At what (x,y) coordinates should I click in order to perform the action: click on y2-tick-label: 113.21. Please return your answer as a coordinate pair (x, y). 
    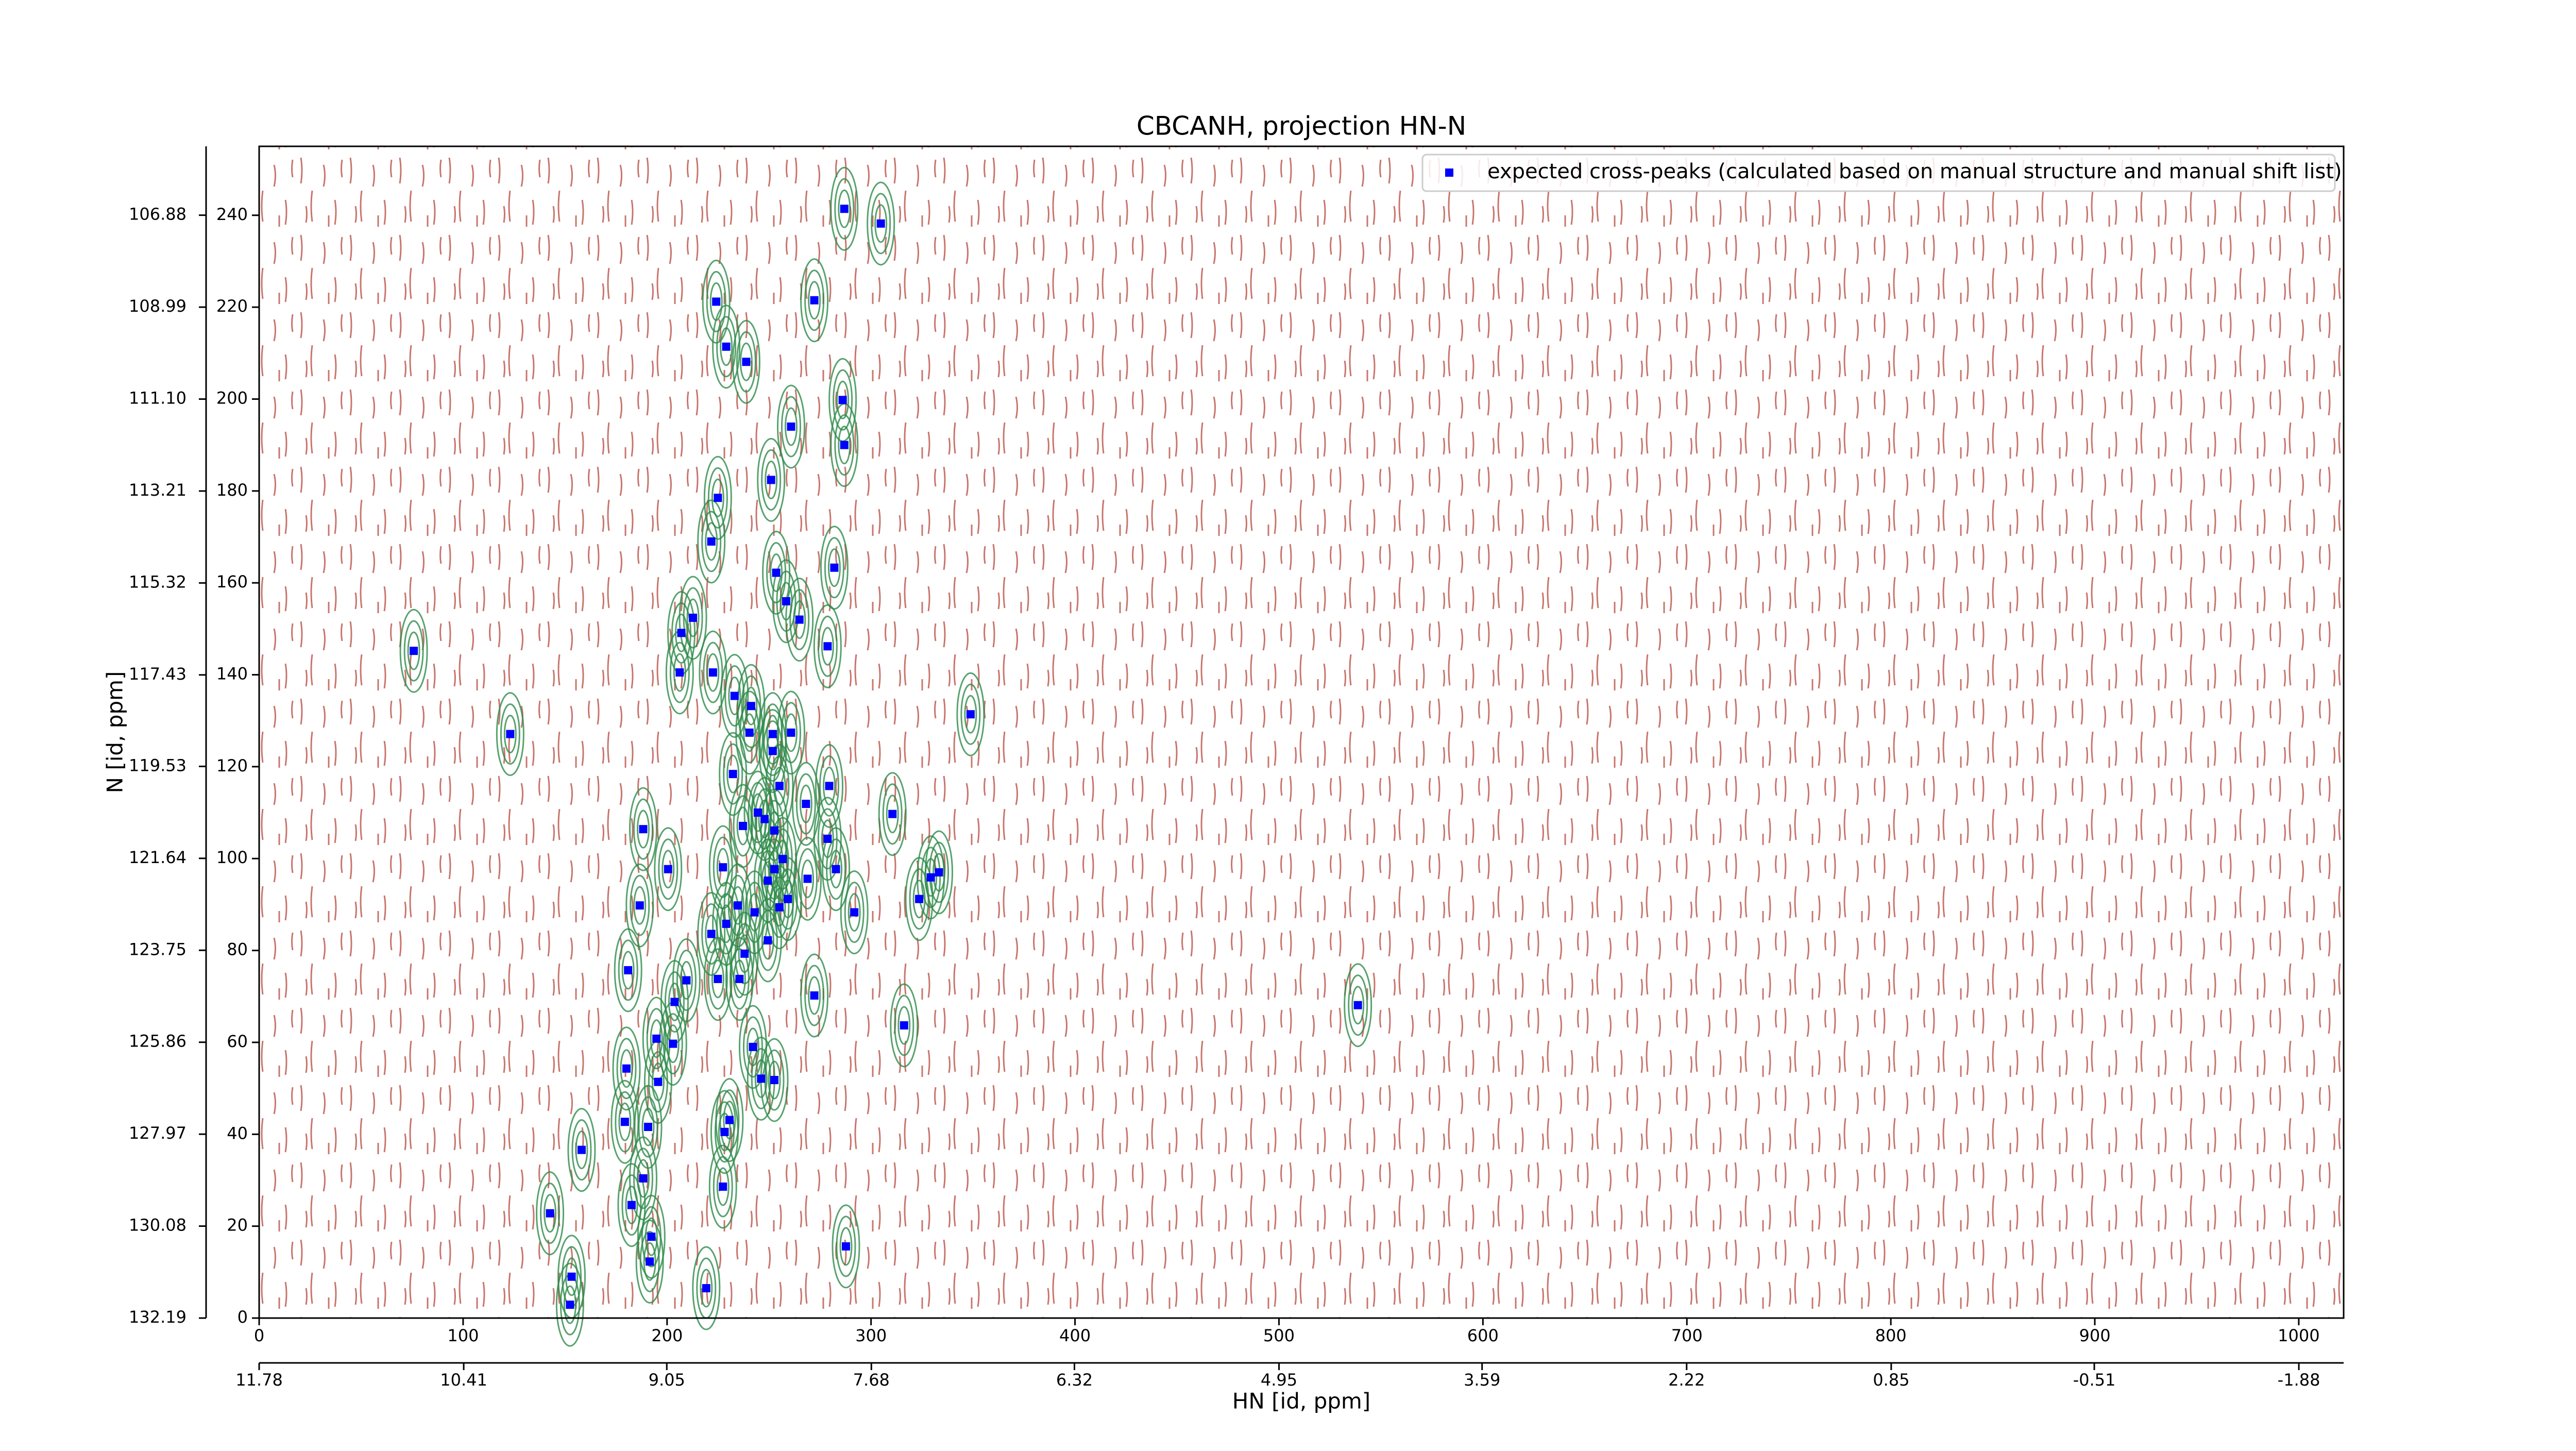
    Looking at the image, I should click on (158, 490).